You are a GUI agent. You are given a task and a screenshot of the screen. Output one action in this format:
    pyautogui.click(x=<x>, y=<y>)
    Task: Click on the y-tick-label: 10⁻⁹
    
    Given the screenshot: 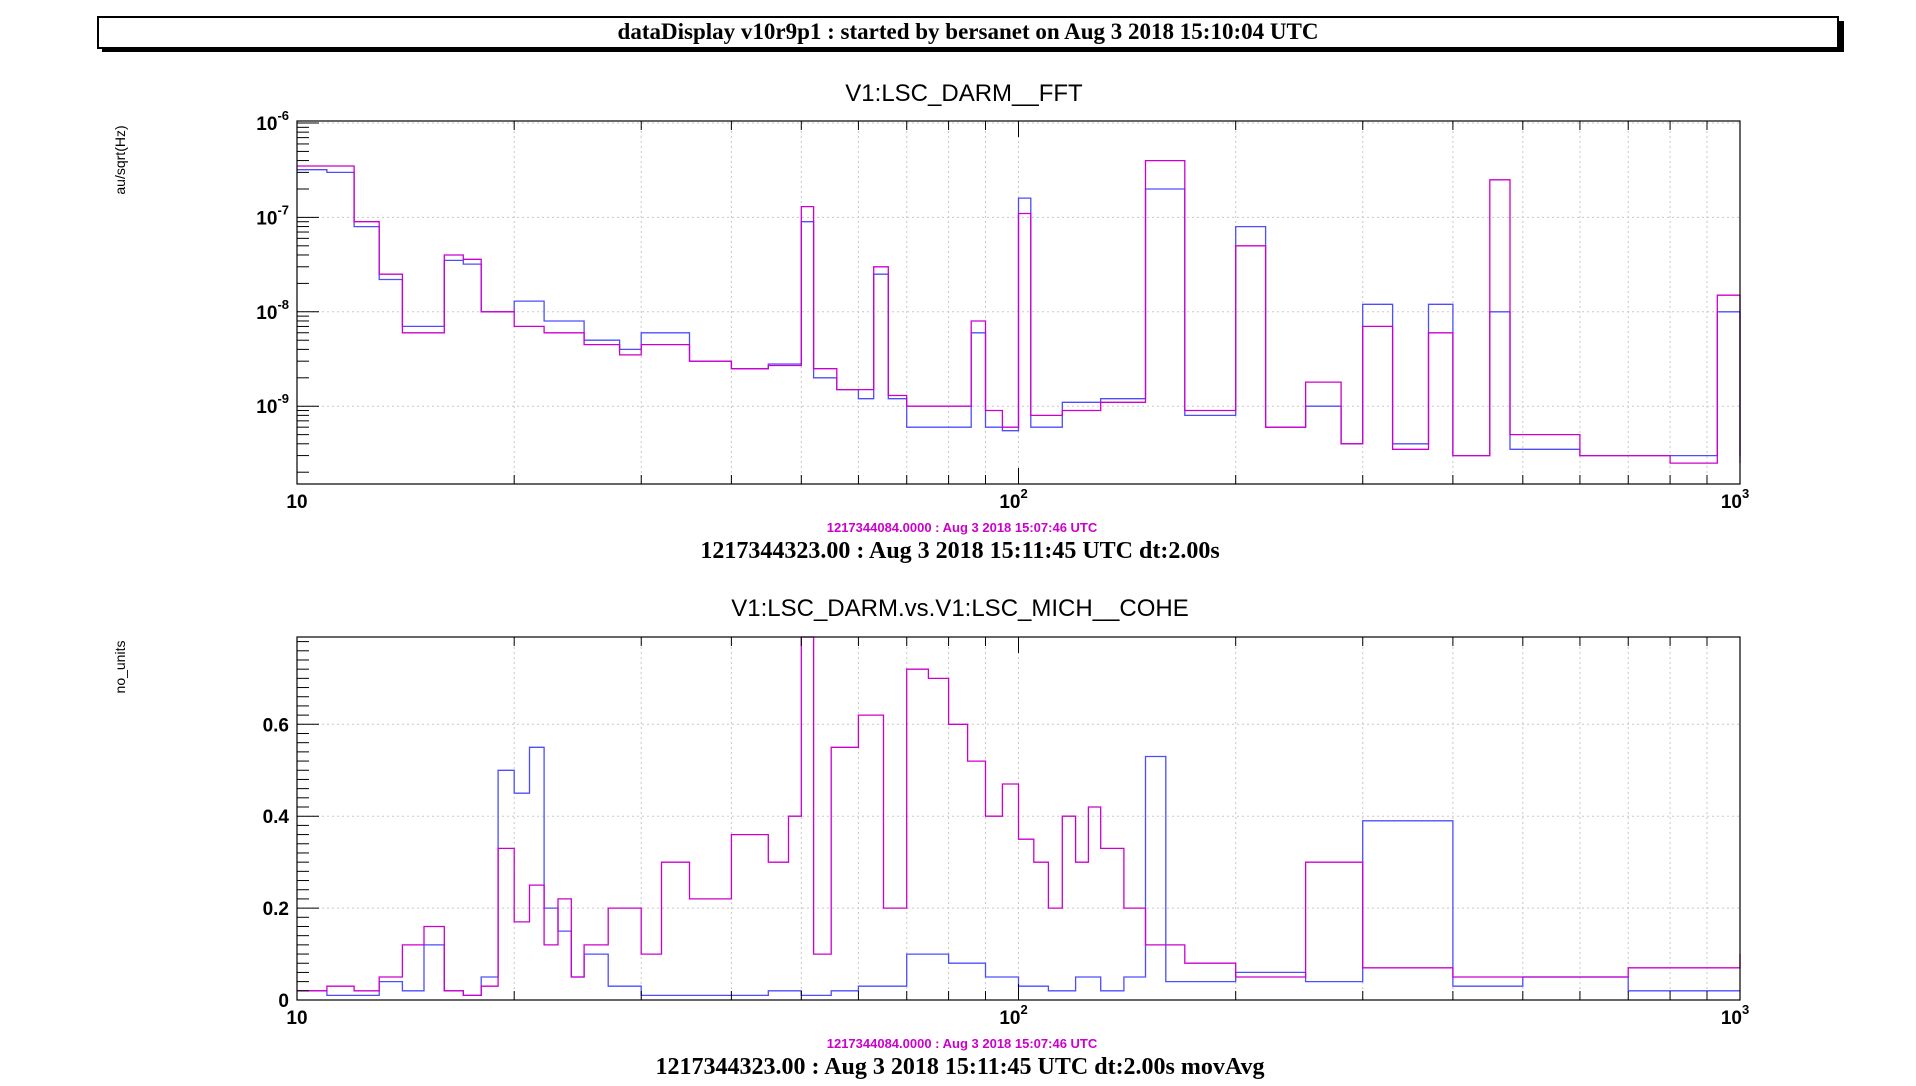 What is the action you would take?
    pyautogui.click(x=272, y=404)
    